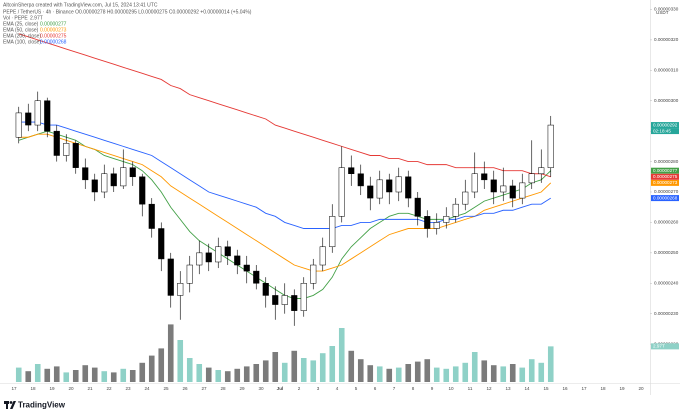 The width and height of the screenshot is (680, 415). Describe the element at coordinates (53, 30) in the screenshot. I see `legend-value: 0.00000273` at that location.